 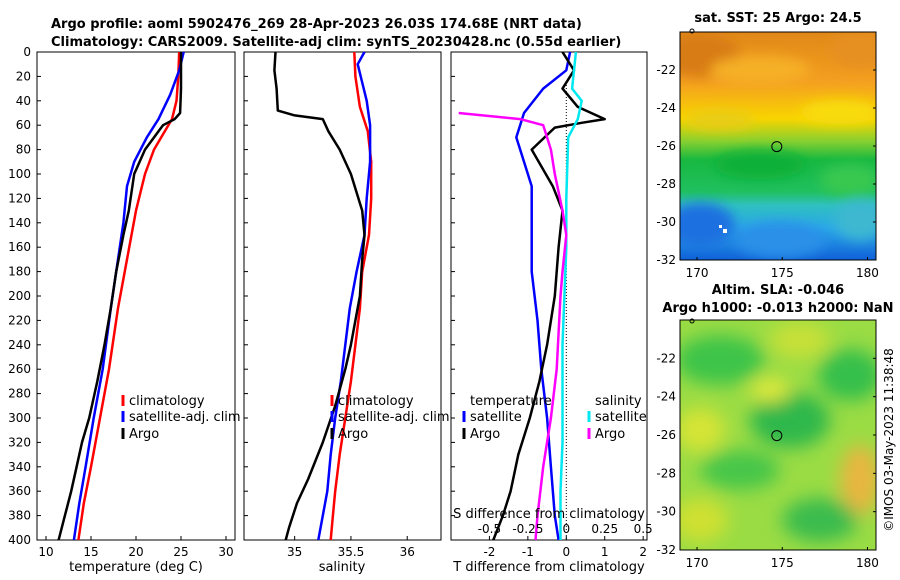 I want to click on legend-title-temperature: temperature, so click(x=511, y=401).